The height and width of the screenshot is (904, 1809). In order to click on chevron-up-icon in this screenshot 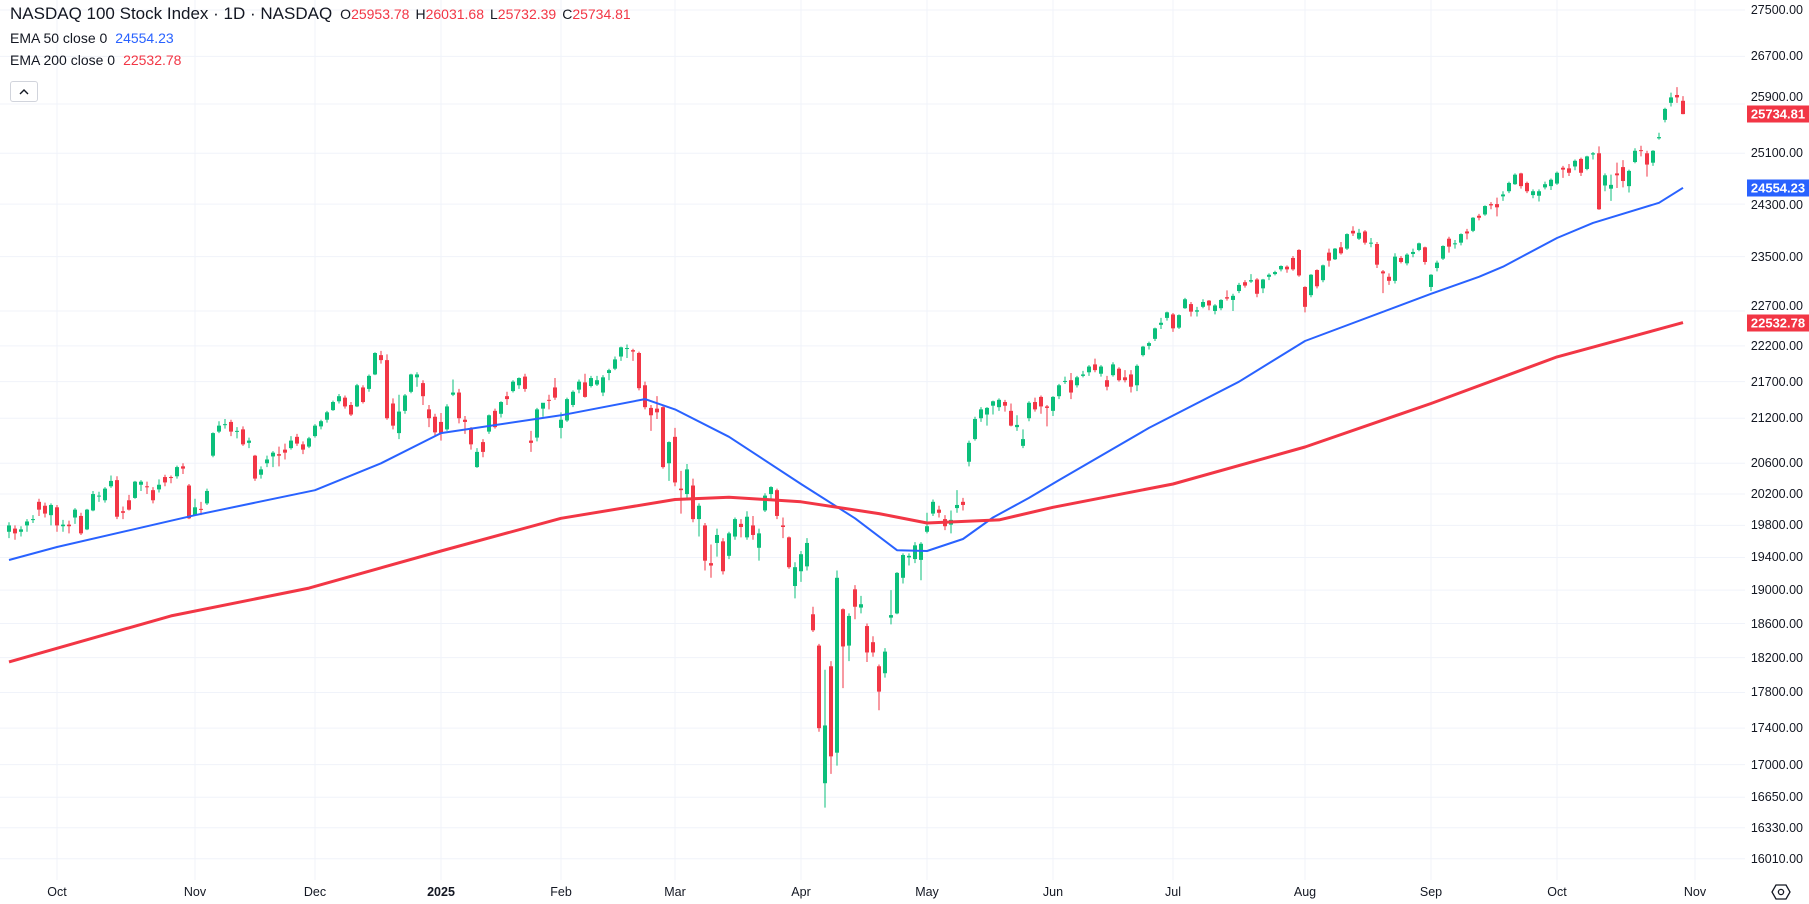, I will do `click(24, 91)`.